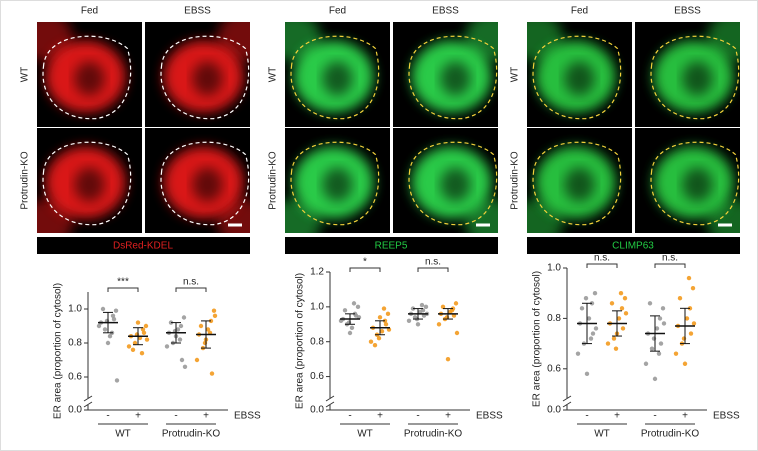 This screenshot has width=758, height=451. I want to click on significance-label: n.s., so click(670, 258).